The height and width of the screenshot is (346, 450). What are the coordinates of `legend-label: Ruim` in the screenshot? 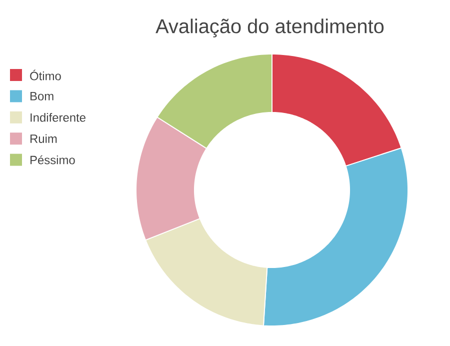 It's located at (43, 138).